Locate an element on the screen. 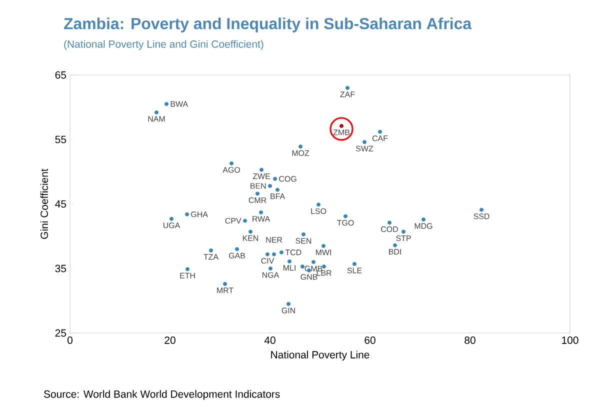 The width and height of the screenshot is (592, 407). y-tick-label: 65 is located at coordinates (60, 75).